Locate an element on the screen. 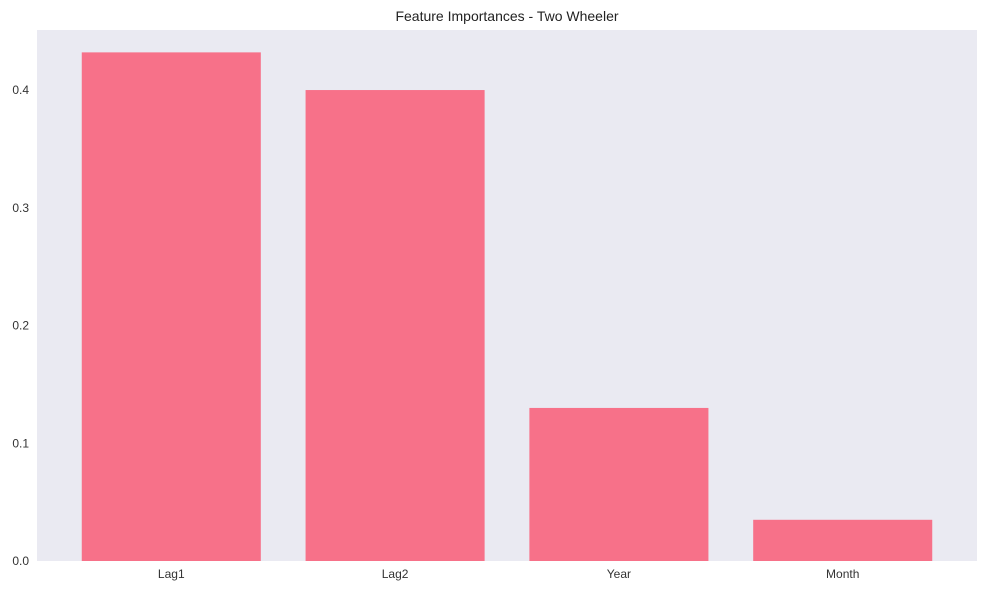 The width and height of the screenshot is (989, 590). y-tick-label: 0.3 is located at coordinates (20, 208).